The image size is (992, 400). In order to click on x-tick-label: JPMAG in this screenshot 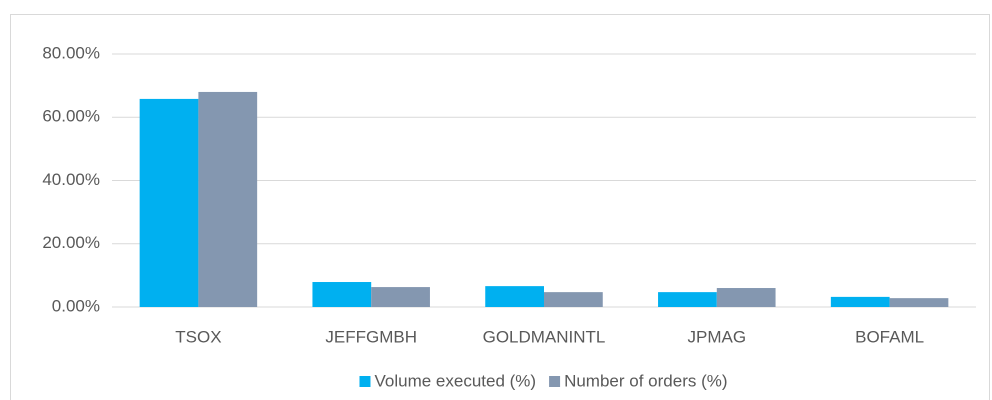, I will do `click(717, 336)`.